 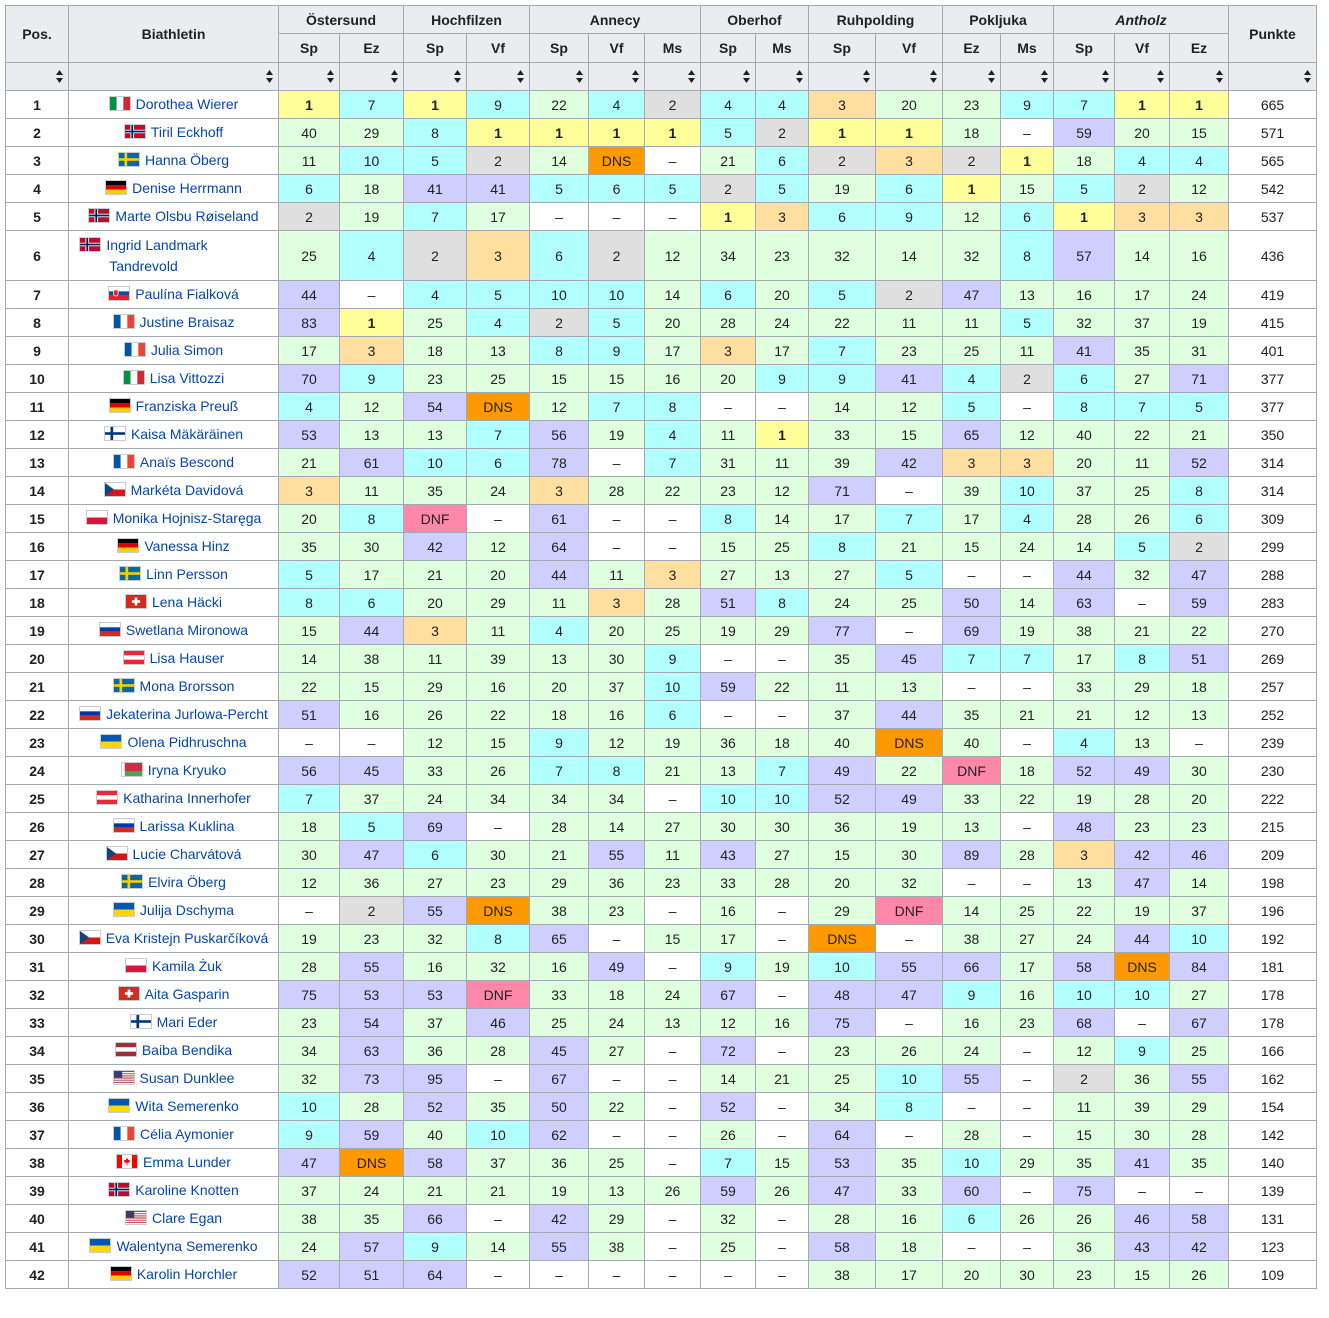 What do you see at coordinates (187, 1078) in the screenshot?
I see `athlete-name-link: Susan Dunklee` at bounding box center [187, 1078].